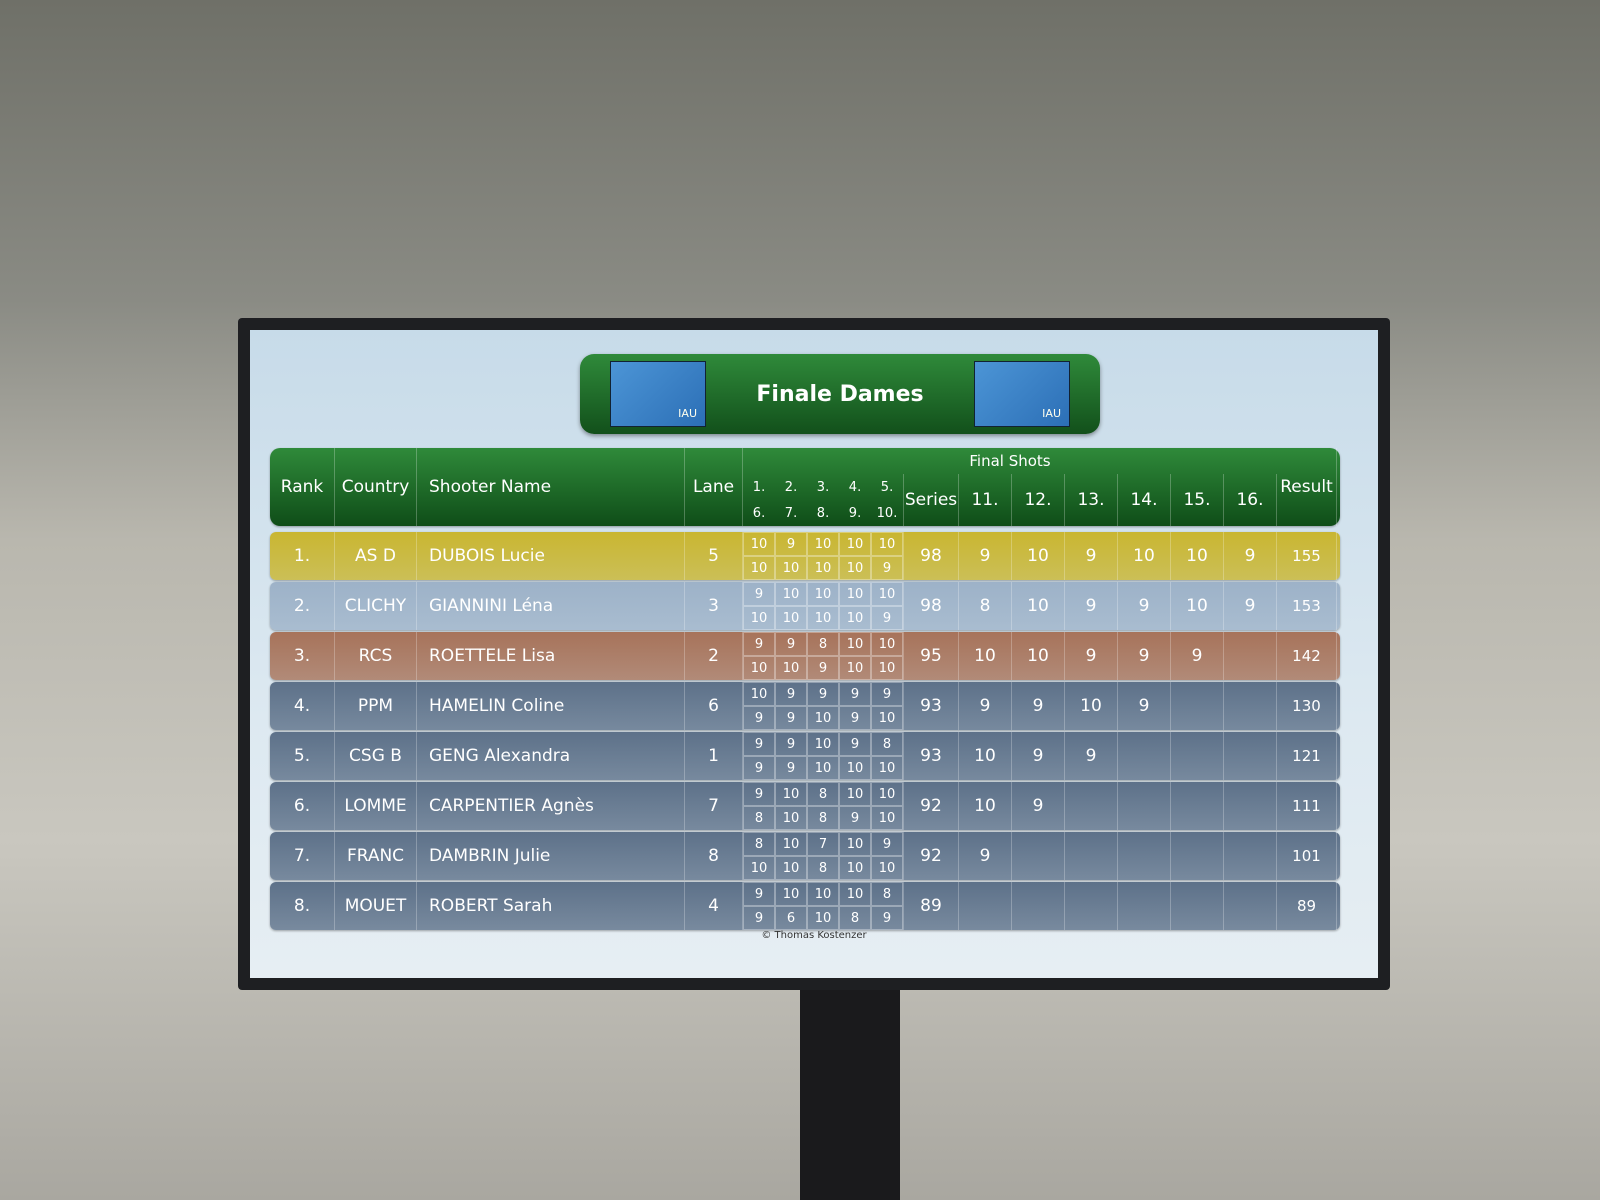 The height and width of the screenshot is (1200, 1600). I want to click on header-cell: 13., so click(1091, 500).